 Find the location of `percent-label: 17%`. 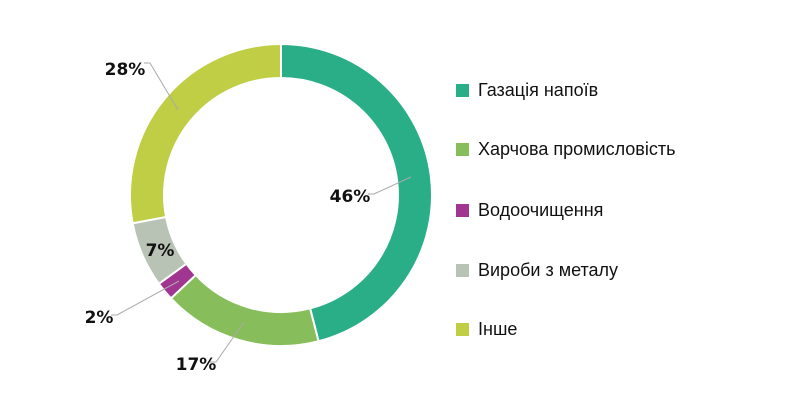

percent-label: 17% is located at coordinates (196, 365).